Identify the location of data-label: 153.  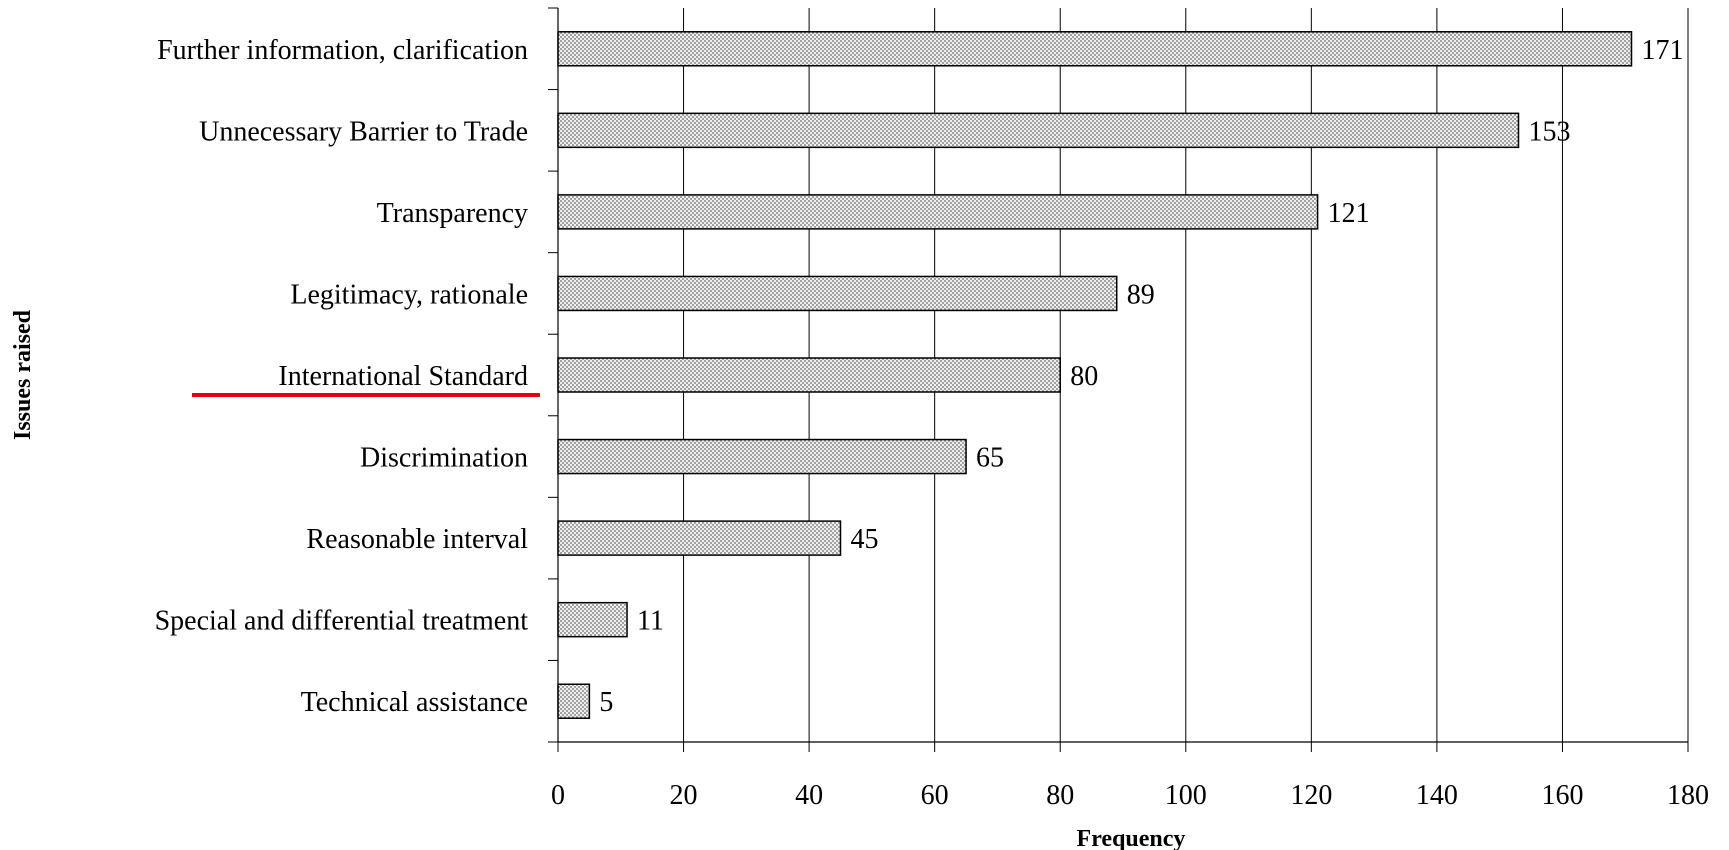
(1550, 131).